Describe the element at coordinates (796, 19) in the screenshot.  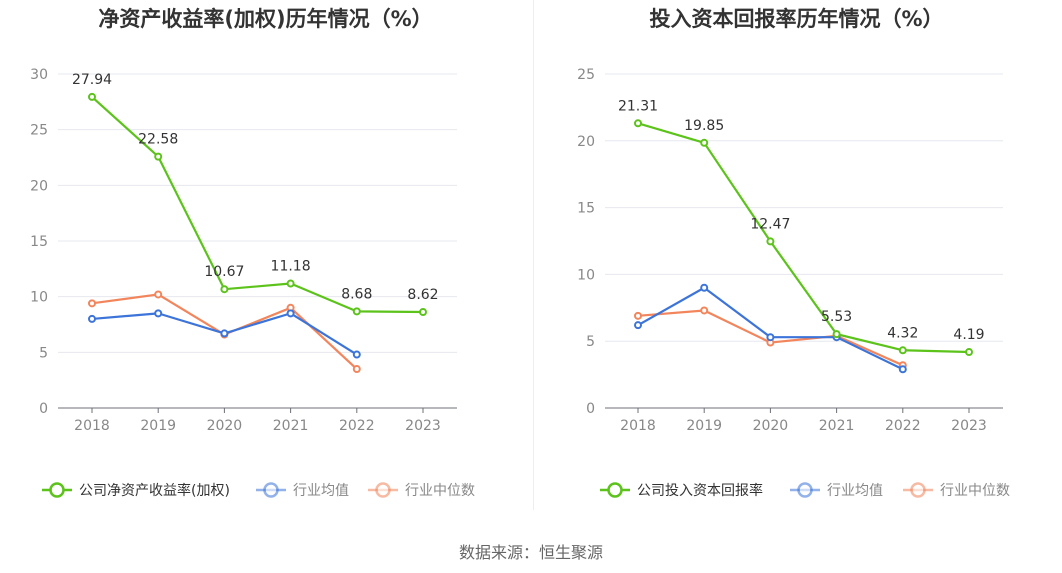
I see `chart-title: 投入资本回报率历年情况（%）` at that location.